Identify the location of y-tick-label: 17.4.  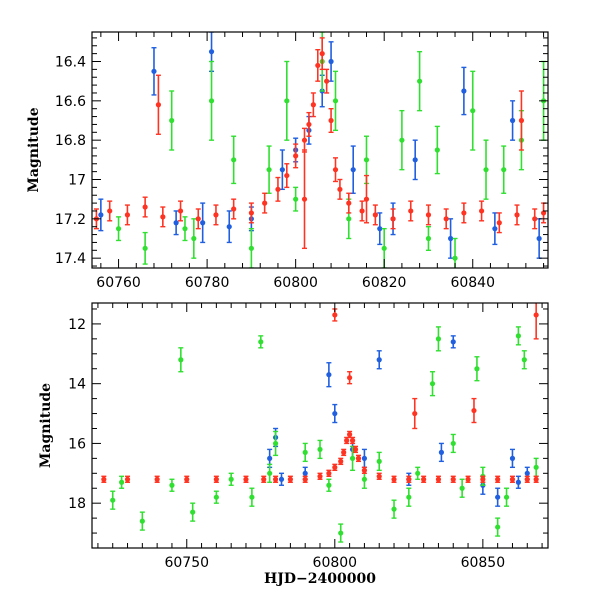
(70, 259).